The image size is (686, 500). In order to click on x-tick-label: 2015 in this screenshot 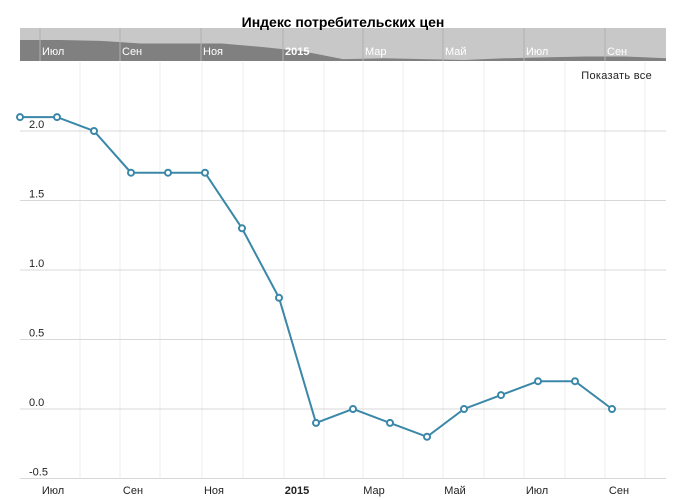, I will do `click(297, 491)`.